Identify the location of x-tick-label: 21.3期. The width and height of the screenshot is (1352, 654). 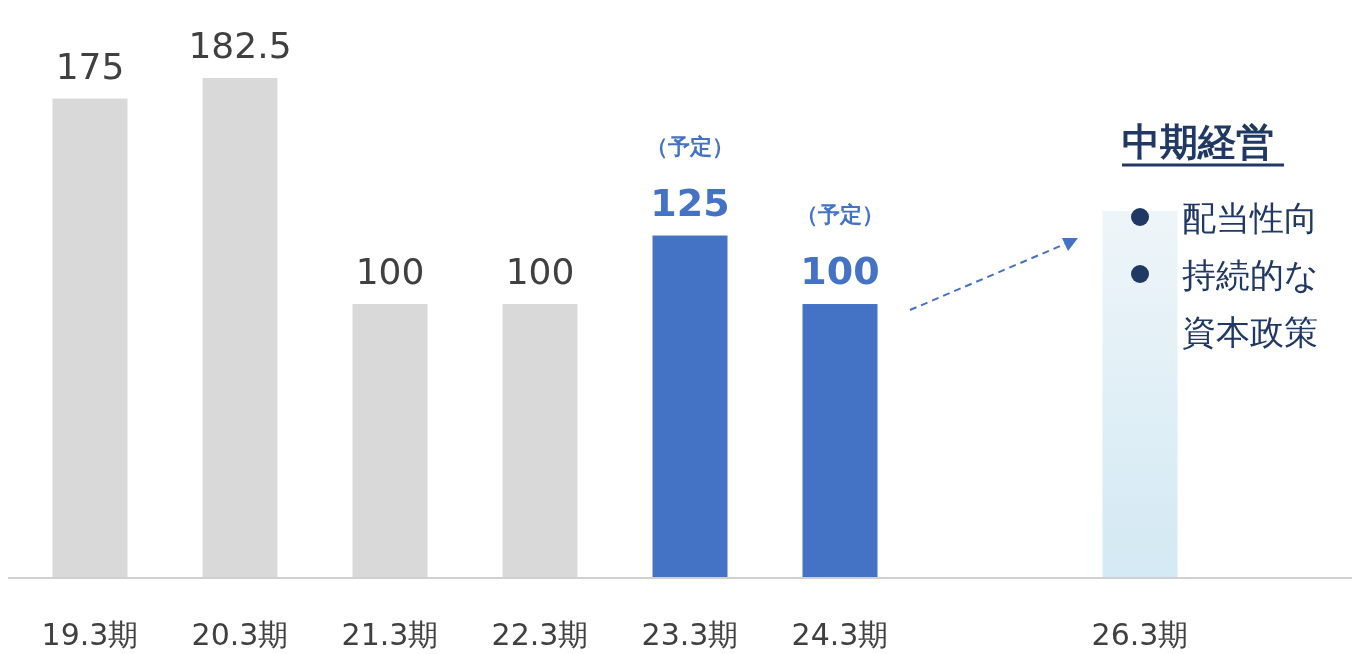
(390, 634).